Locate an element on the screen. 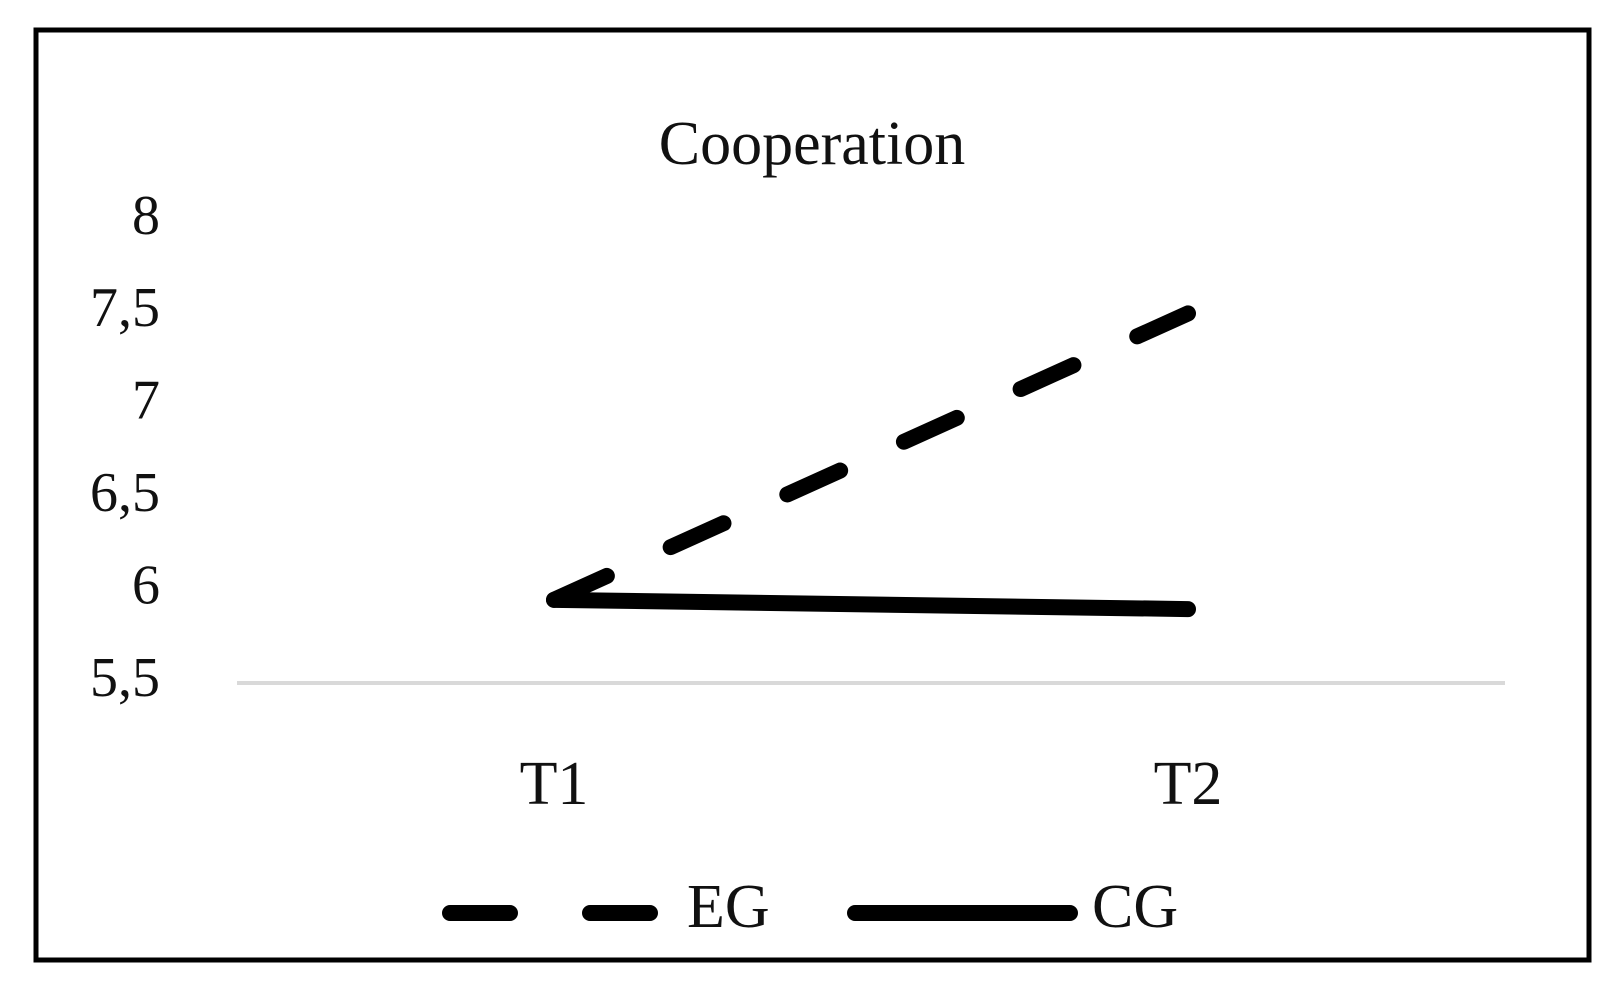 The width and height of the screenshot is (1610, 992). y-tick-label: 6,5 is located at coordinates (125, 493).